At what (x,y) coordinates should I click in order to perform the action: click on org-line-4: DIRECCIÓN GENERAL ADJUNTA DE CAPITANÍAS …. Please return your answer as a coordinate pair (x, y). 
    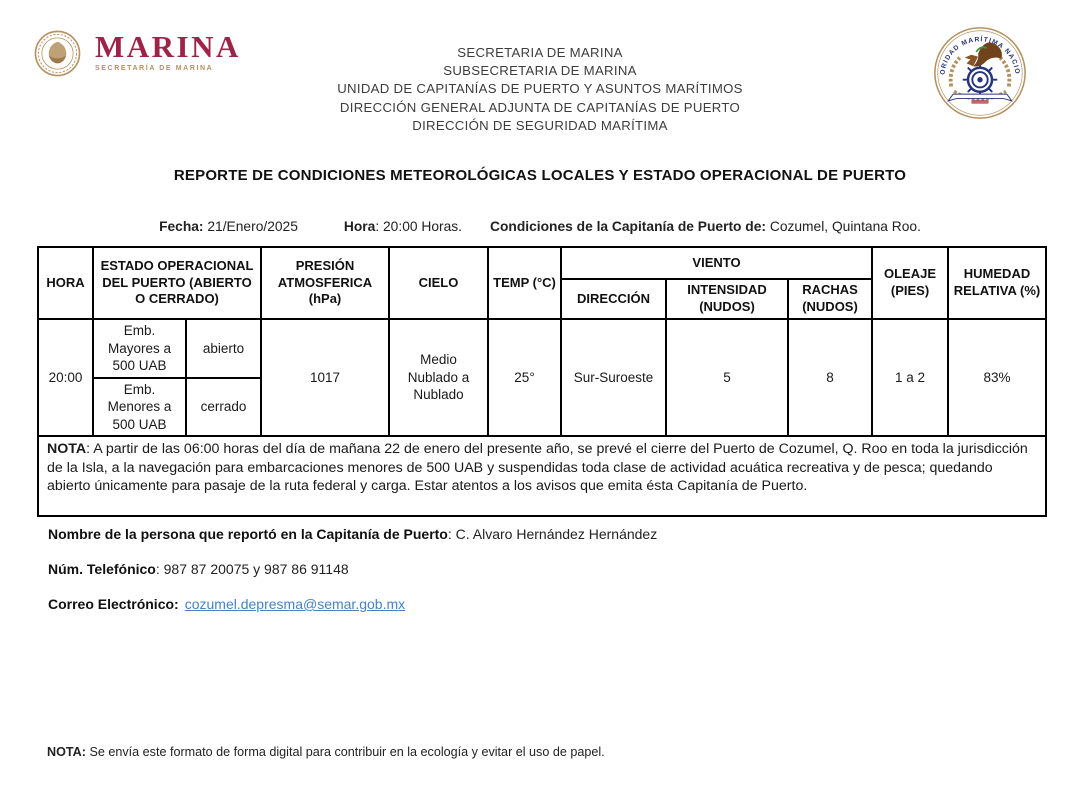
    Looking at the image, I should click on (540, 107).